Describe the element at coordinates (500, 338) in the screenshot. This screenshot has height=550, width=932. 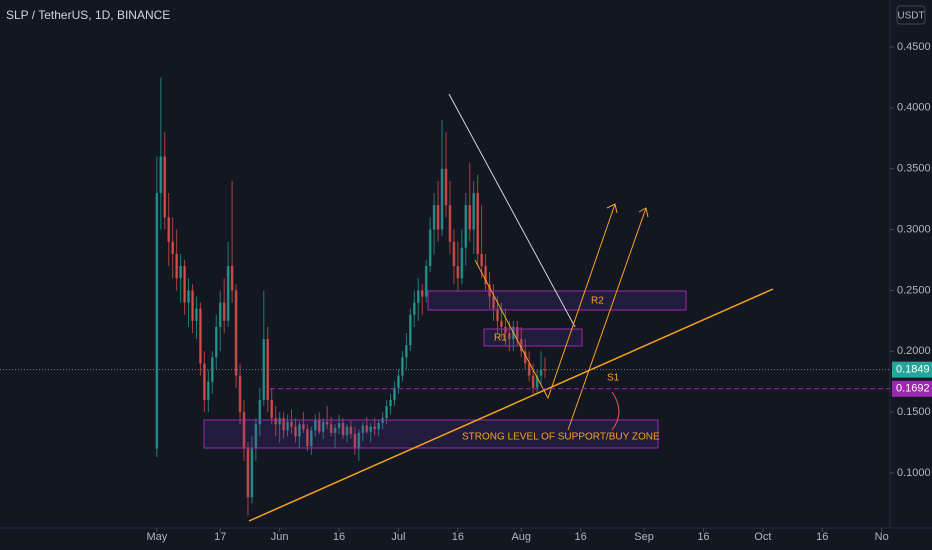
I see `r1-label: R1` at that location.